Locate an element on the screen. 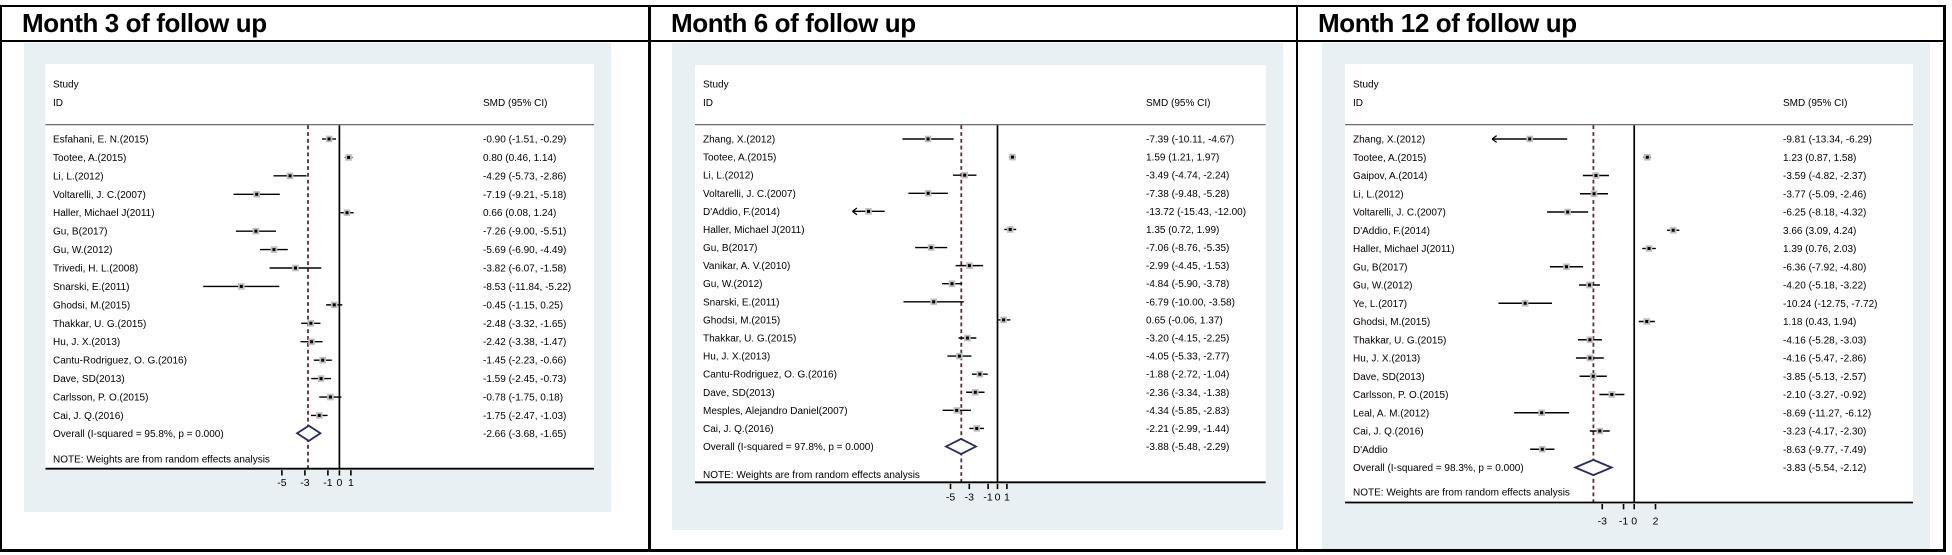 The width and height of the screenshot is (1952, 555). svg-text: Tootee, A.(2015) is located at coordinates (89, 158).